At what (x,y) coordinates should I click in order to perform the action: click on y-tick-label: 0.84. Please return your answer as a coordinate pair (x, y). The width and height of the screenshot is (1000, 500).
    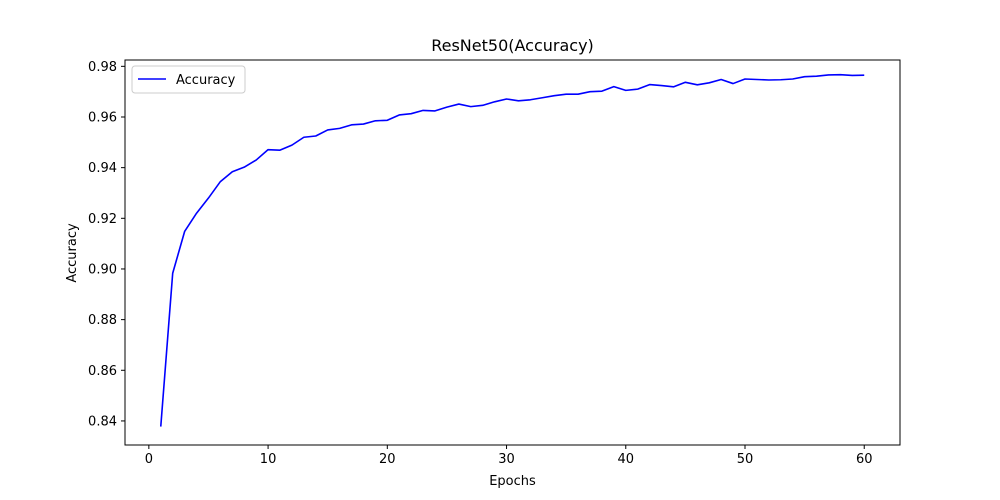
    Looking at the image, I should click on (102, 421).